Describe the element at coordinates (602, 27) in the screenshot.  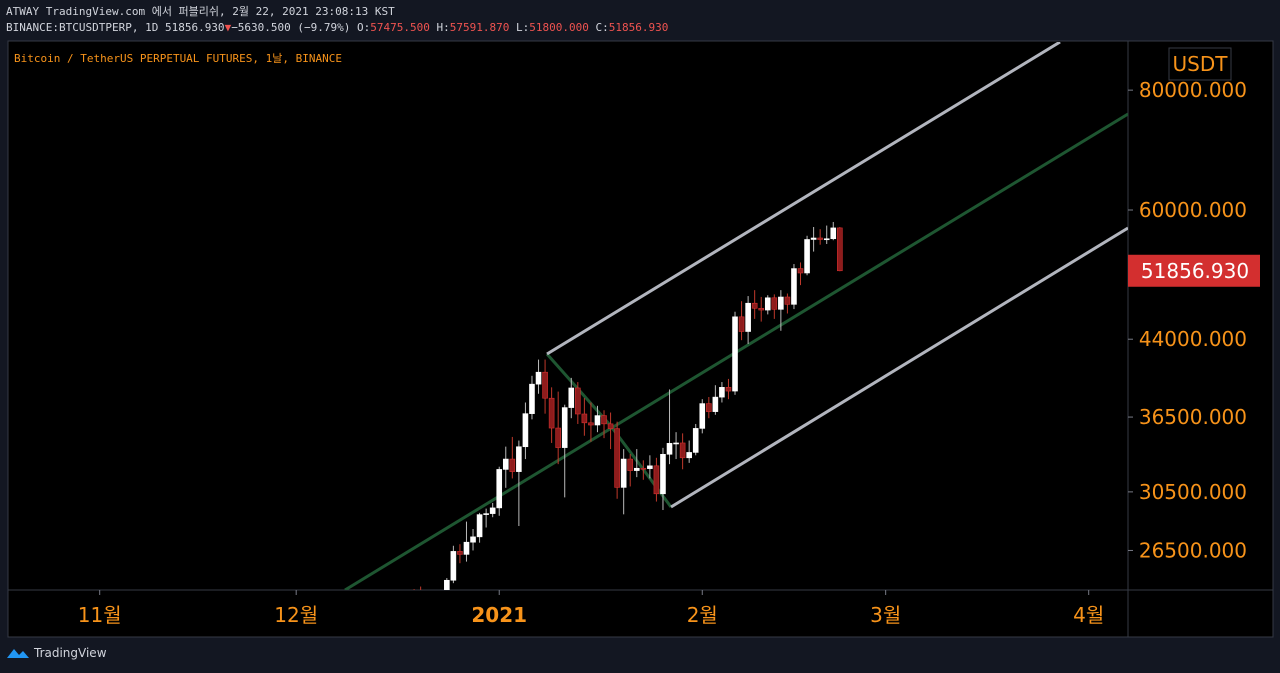
I see `c-label: C:` at that location.